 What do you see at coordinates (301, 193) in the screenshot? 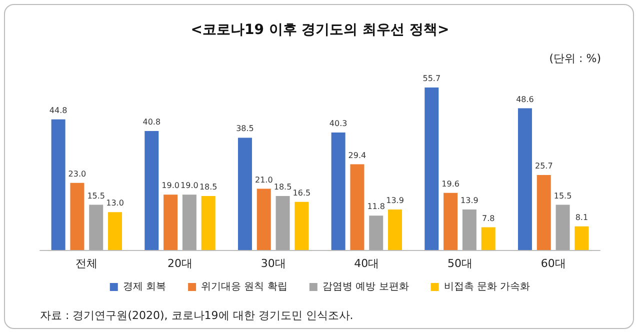
I see `data-label: 16.5` at bounding box center [301, 193].